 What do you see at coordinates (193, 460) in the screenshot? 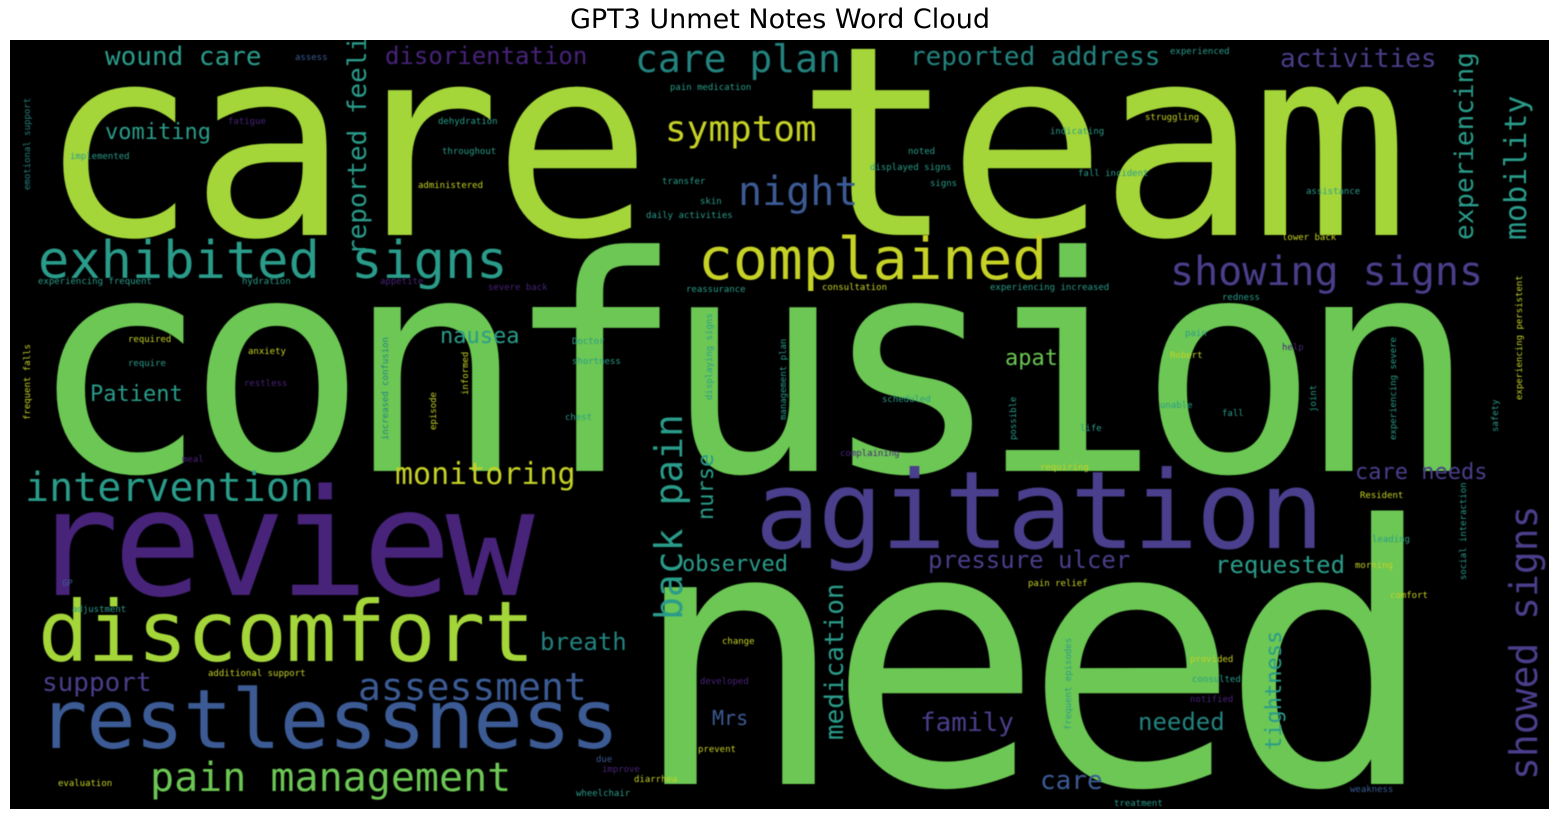
I see `small-word: meal` at bounding box center [193, 460].